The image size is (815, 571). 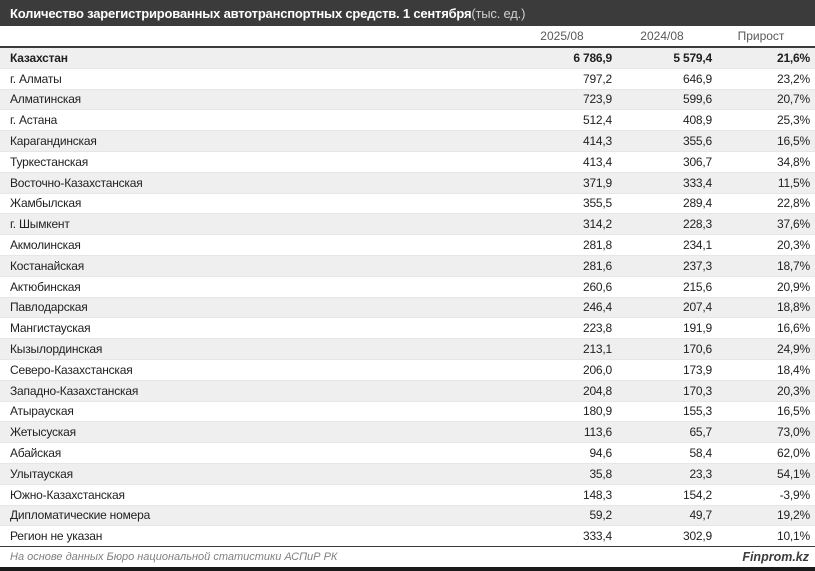 What do you see at coordinates (80, 515) in the screenshot?
I see `region-cell: Дипломатические номера` at bounding box center [80, 515].